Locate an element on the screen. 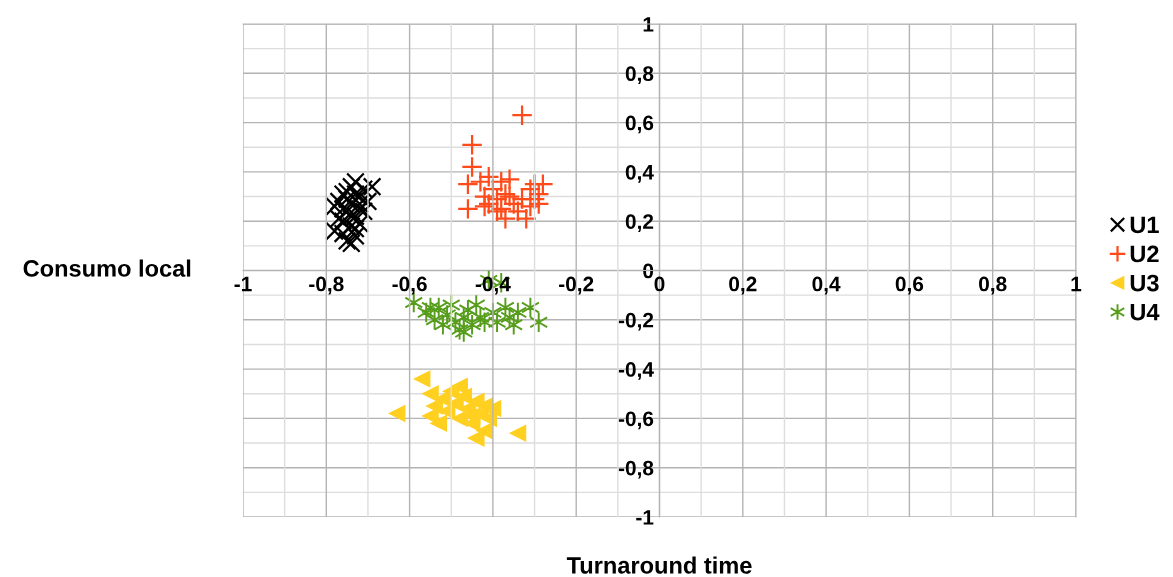 The image size is (1173, 577). y-tick-label: -0,2 is located at coordinates (636, 321).